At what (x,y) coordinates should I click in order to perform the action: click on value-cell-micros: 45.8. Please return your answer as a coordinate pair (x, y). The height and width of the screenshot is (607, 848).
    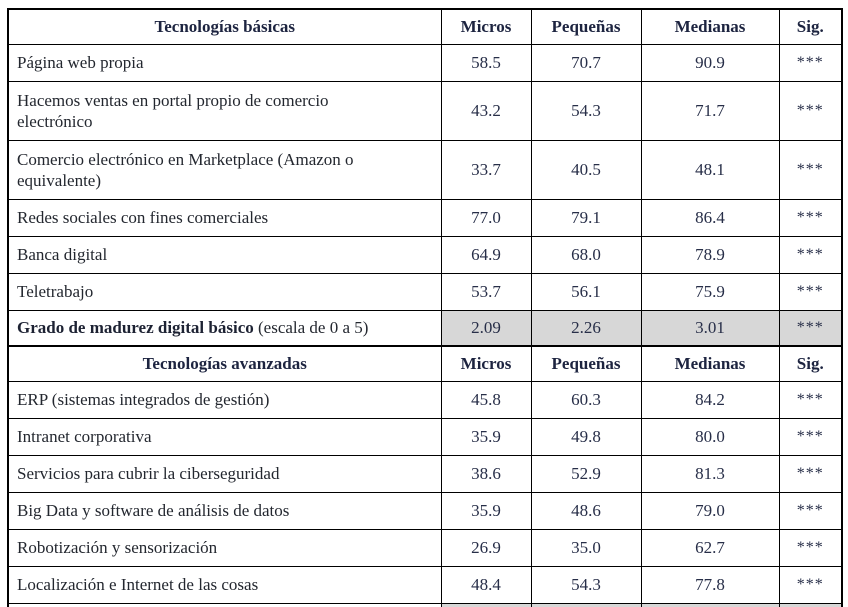
    Looking at the image, I should click on (486, 400).